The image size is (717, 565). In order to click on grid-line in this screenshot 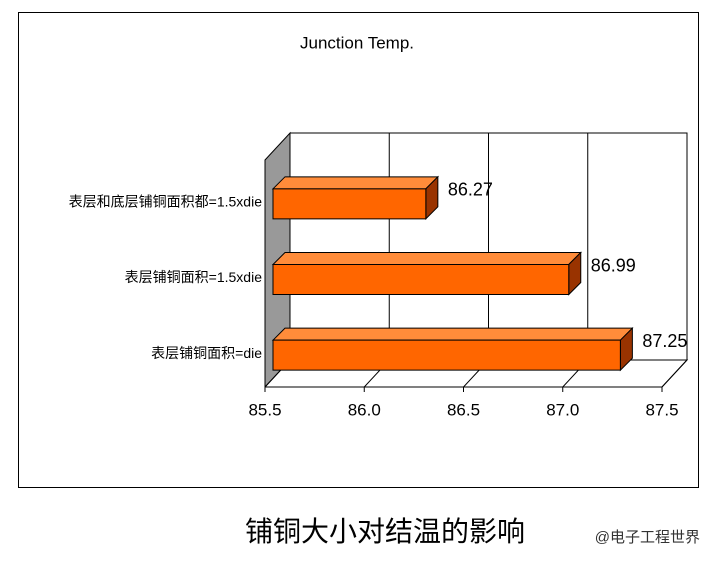, I will do `click(674, 373)`.